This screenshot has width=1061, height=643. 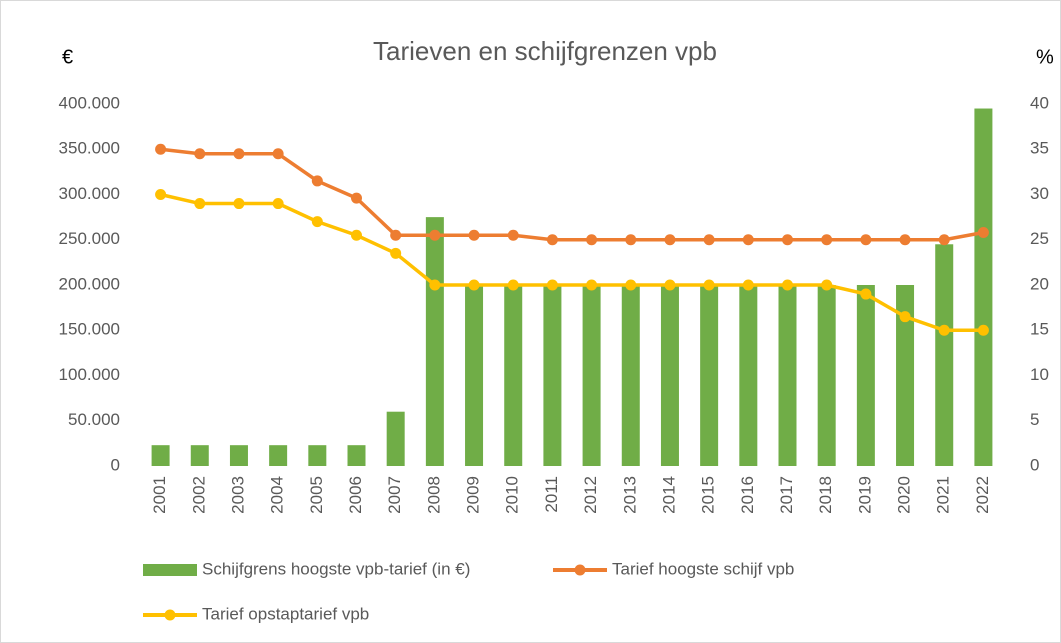 What do you see at coordinates (904, 495) in the screenshot?
I see `x-tick-label: 2020` at bounding box center [904, 495].